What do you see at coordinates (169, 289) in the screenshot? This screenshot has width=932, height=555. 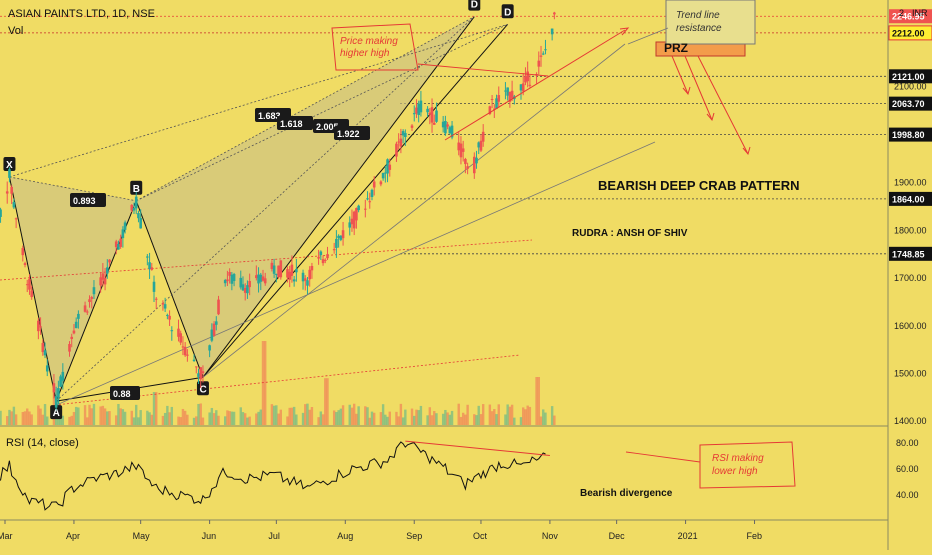 I see `pattern-leg` at bounding box center [169, 289].